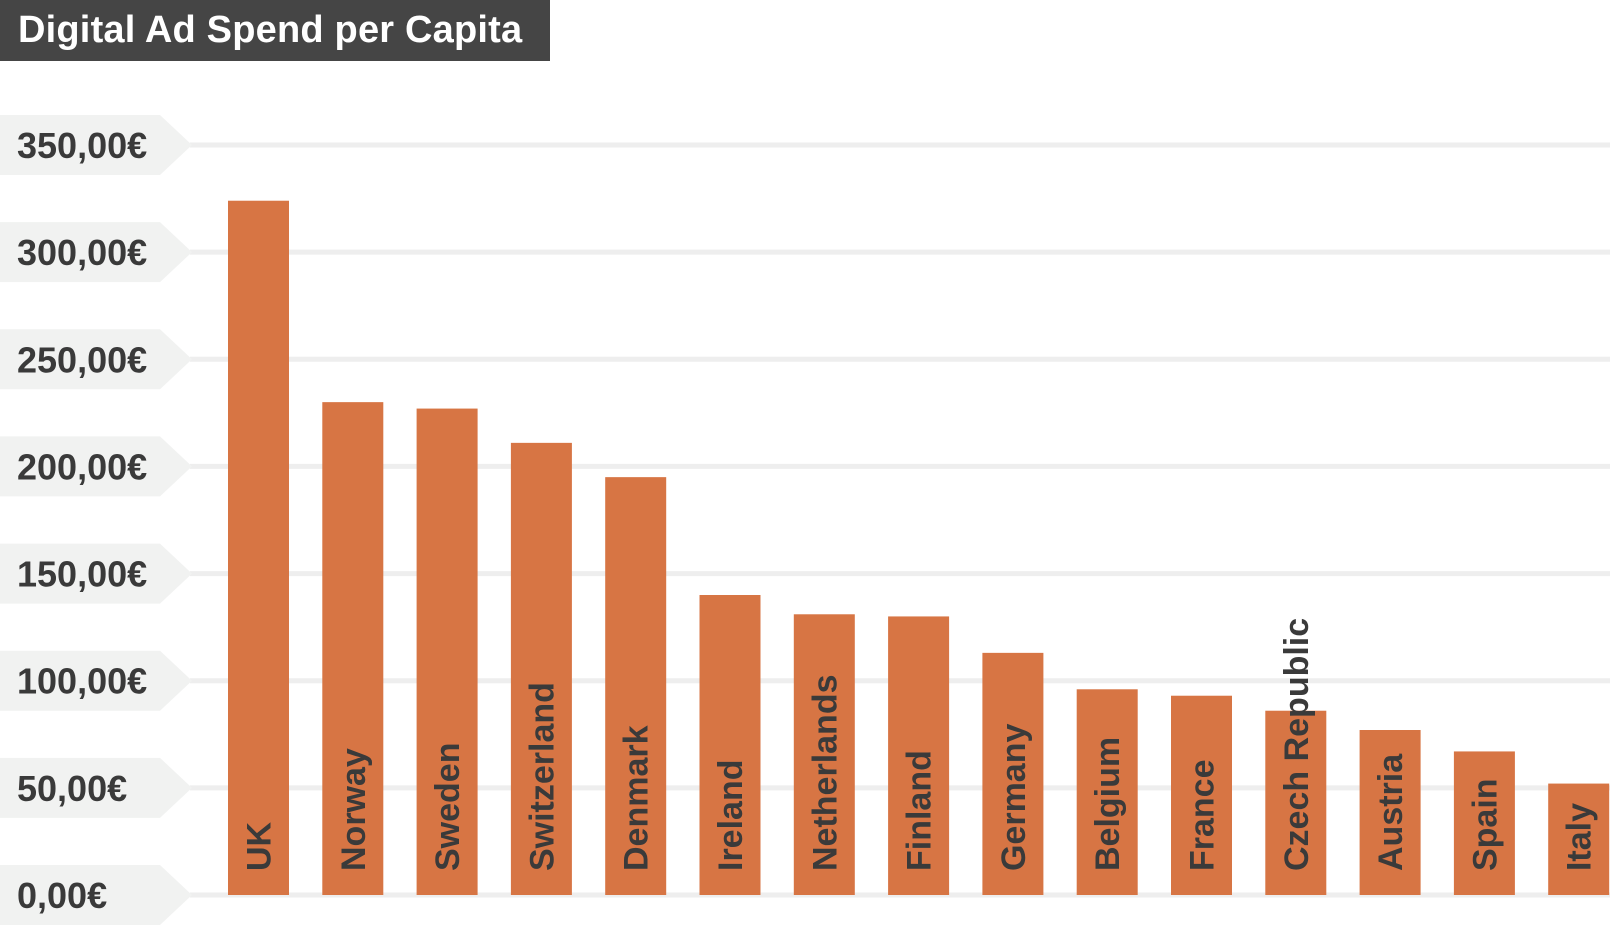 The height and width of the screenshot is (928, 1610). I want to click on y-tick-label: 200,00€, so click(82, 466).